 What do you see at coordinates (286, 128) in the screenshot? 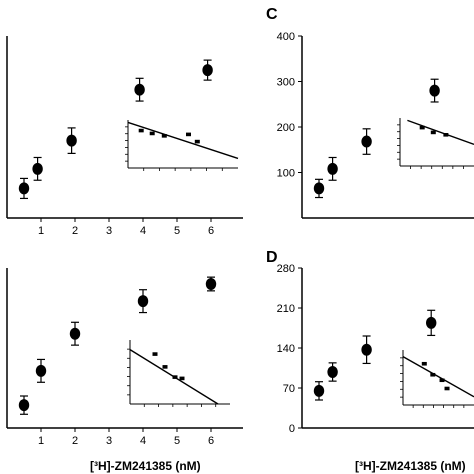
I see `y-tick-label: 200` at bounding box center [286, 128].